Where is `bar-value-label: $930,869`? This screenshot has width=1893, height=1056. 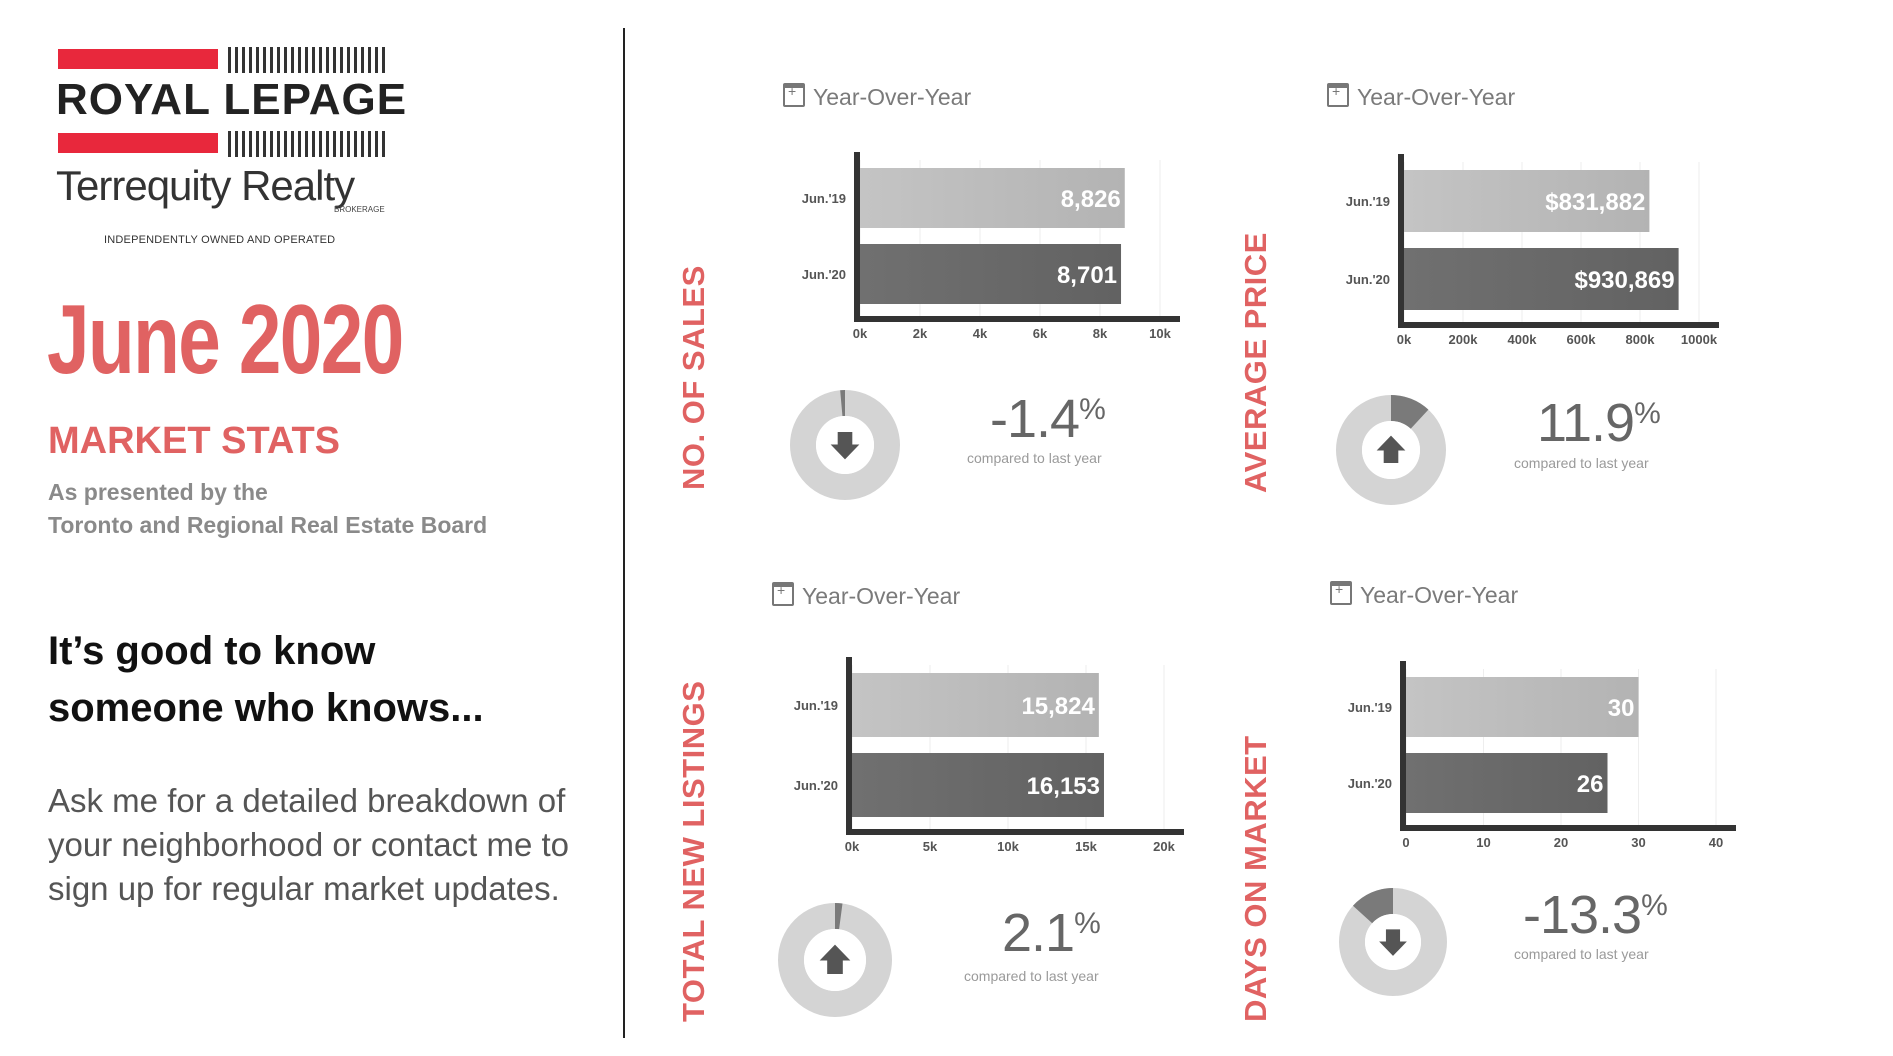
bar-value-label: $930,869 is located at coordinates (1624, 280).